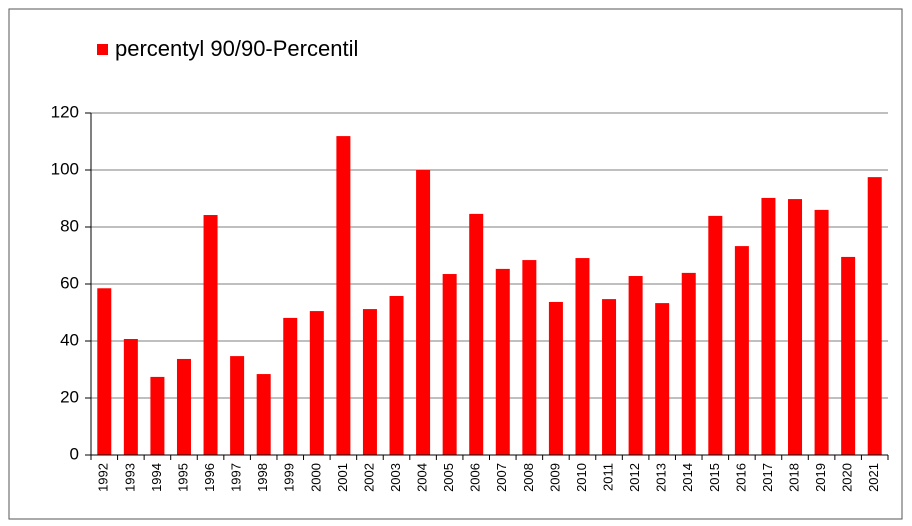 The width and height of the screenshot is (912, 526). I want to click on x-tick-label: 2008, so click(528, 477).